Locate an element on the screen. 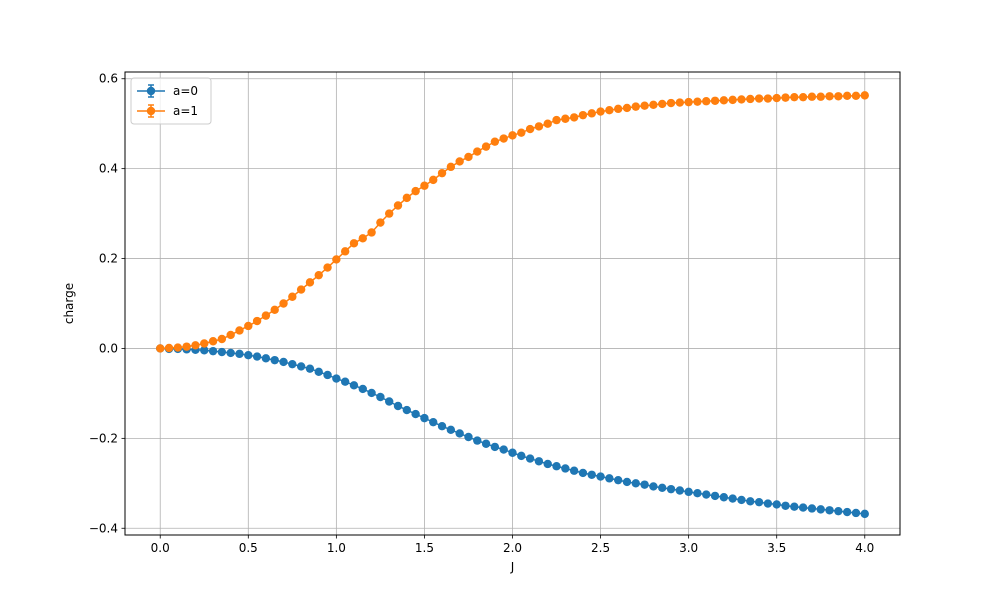 The image size is (1000, 600). x-tick-label: 2.0 is located at coordinates (512, 548).